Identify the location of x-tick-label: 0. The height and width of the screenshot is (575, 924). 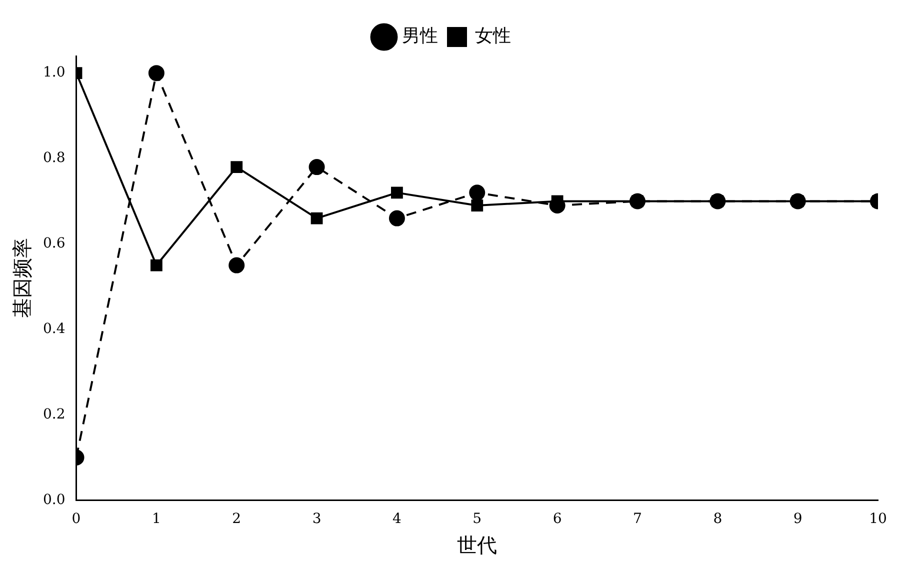
(76, 519).